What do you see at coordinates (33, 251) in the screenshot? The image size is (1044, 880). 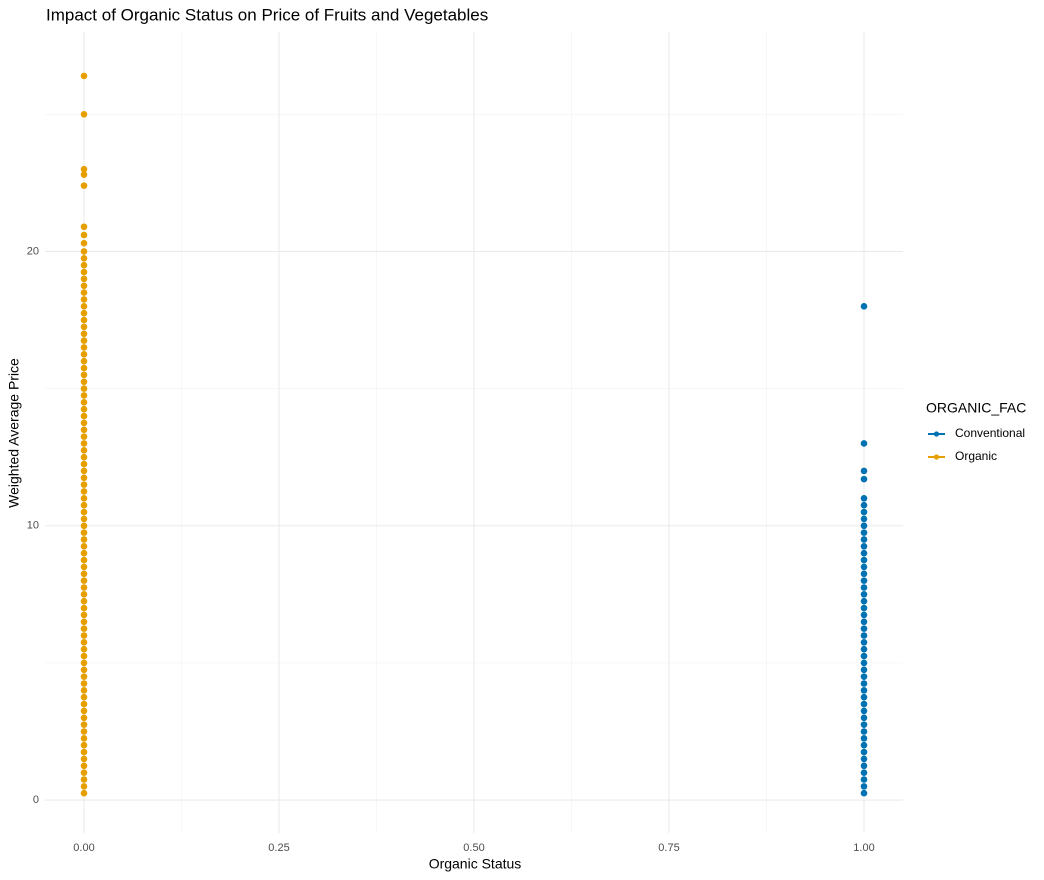 I see `y-tick-label: 20` at bounding box center [33, 251].